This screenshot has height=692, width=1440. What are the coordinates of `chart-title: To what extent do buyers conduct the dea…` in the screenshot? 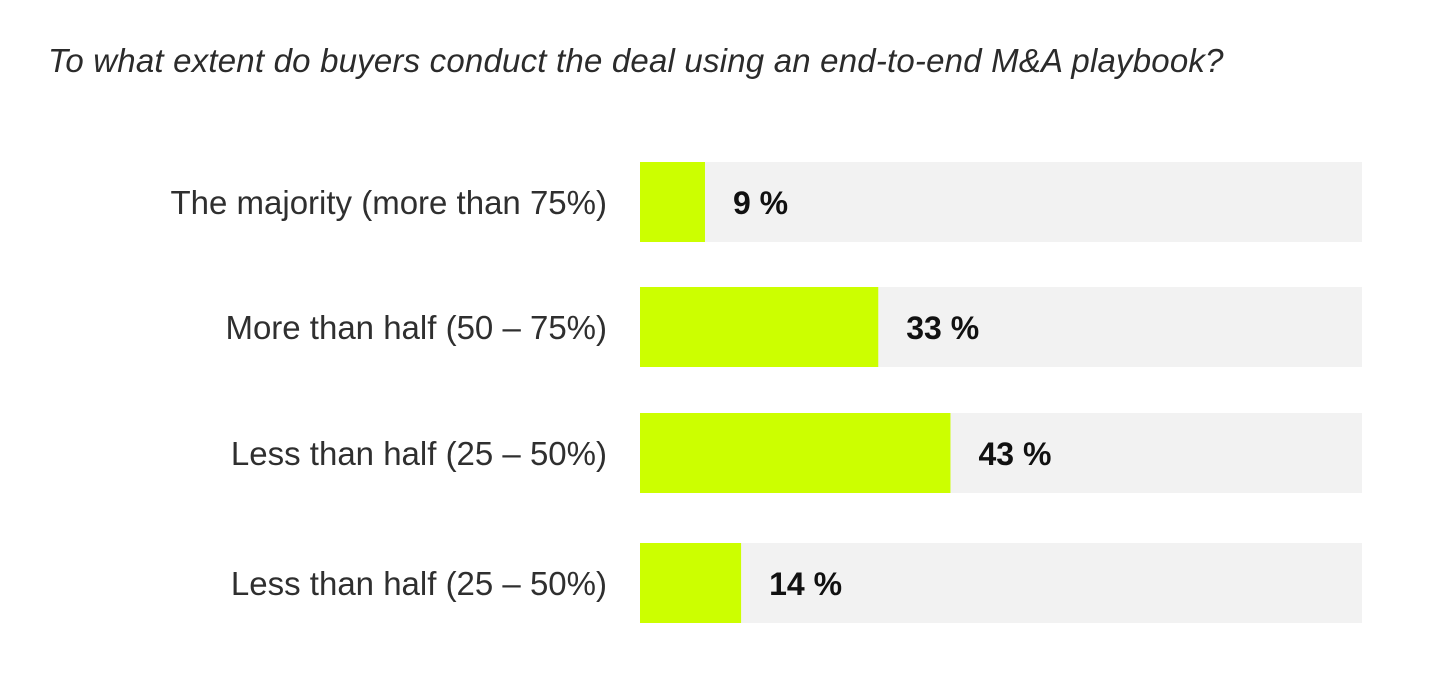 It's located at (636, 60).